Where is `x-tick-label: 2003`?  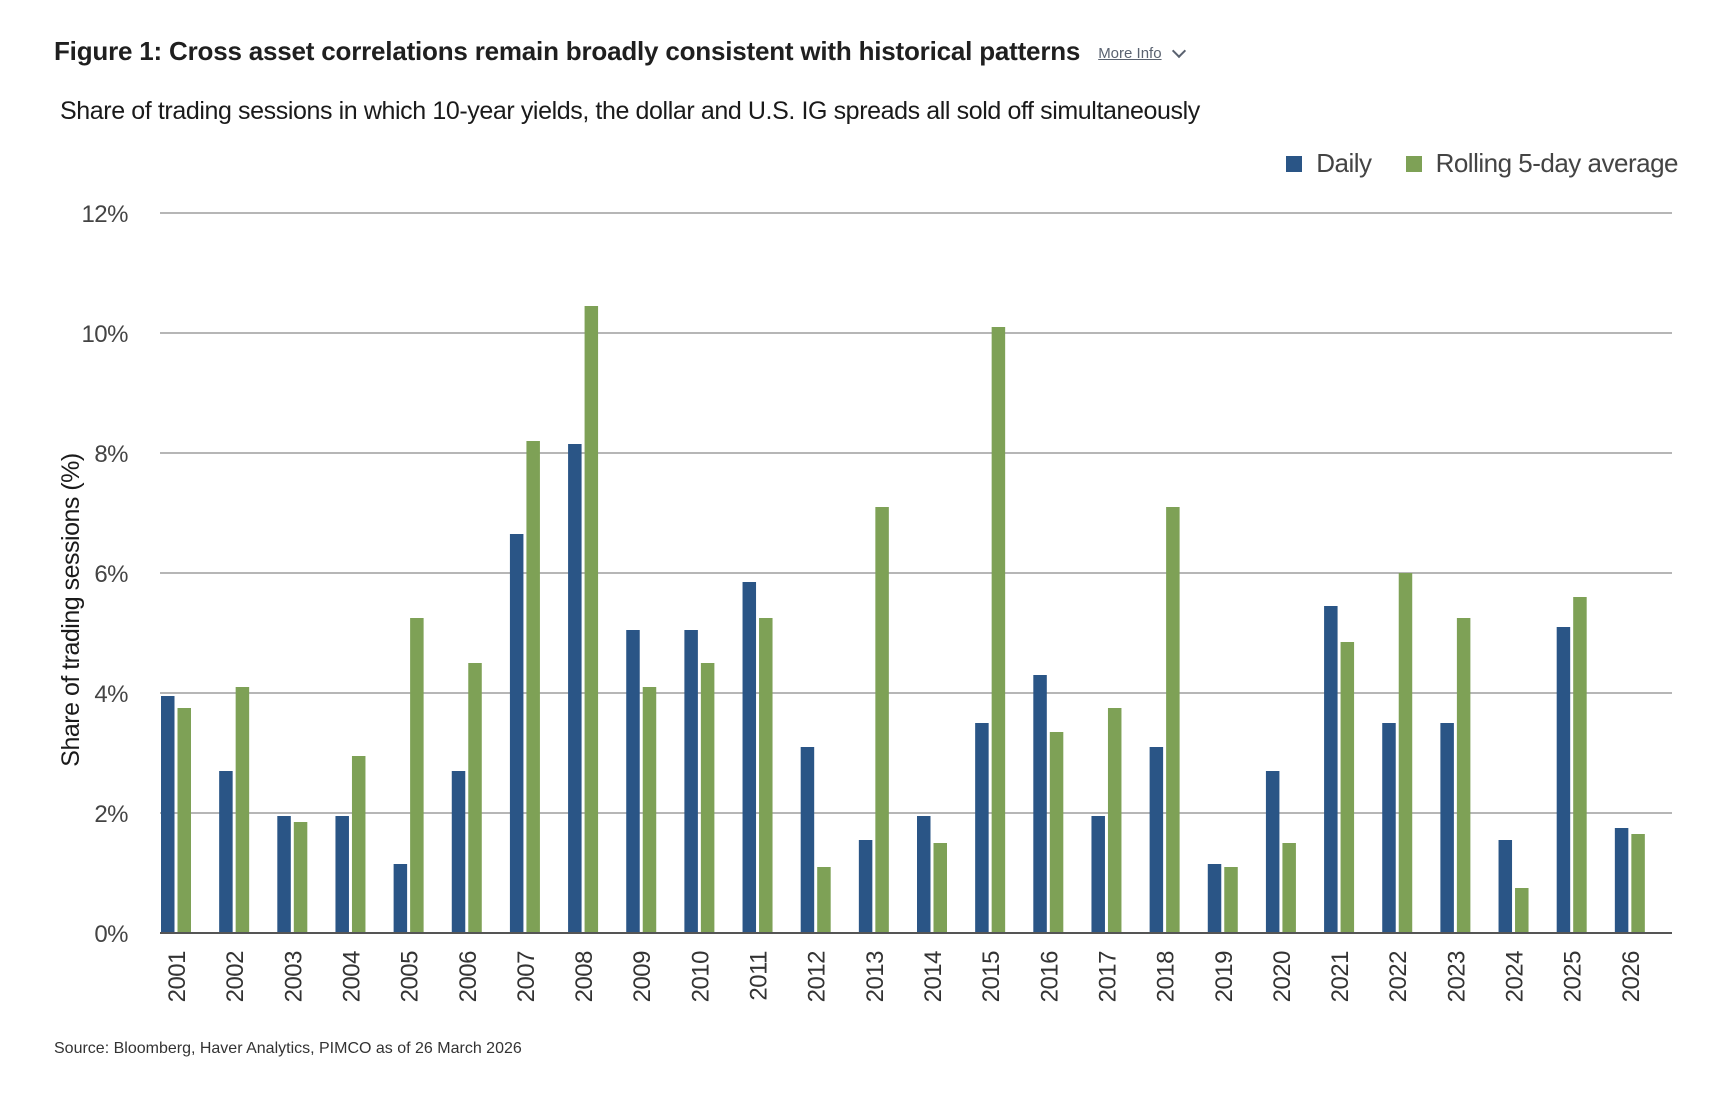 x-tick-label: 2003 is located at coordinates (293, 977).